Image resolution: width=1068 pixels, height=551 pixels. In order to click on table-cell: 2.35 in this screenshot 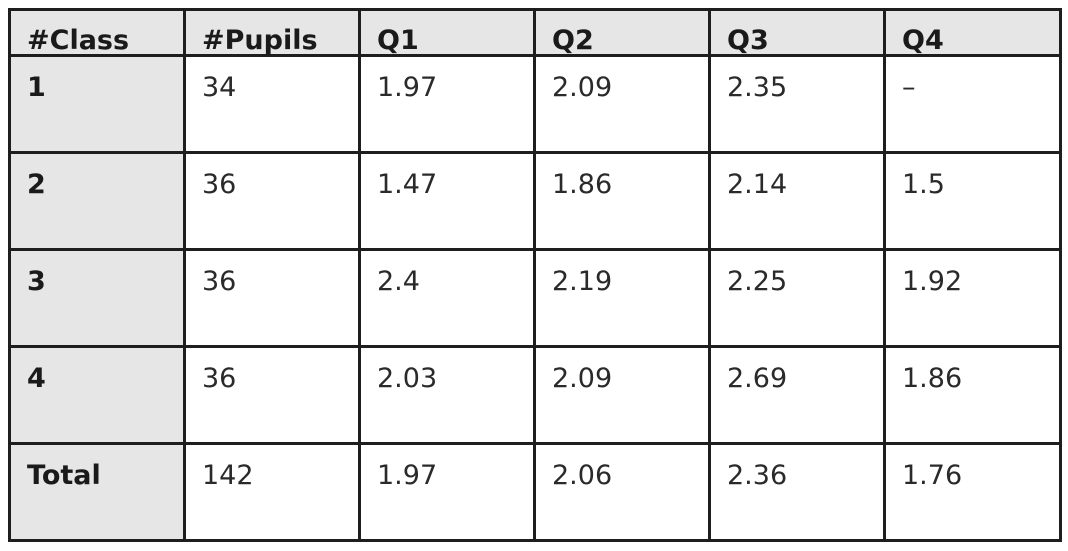, I will do `click(797, 104)`.